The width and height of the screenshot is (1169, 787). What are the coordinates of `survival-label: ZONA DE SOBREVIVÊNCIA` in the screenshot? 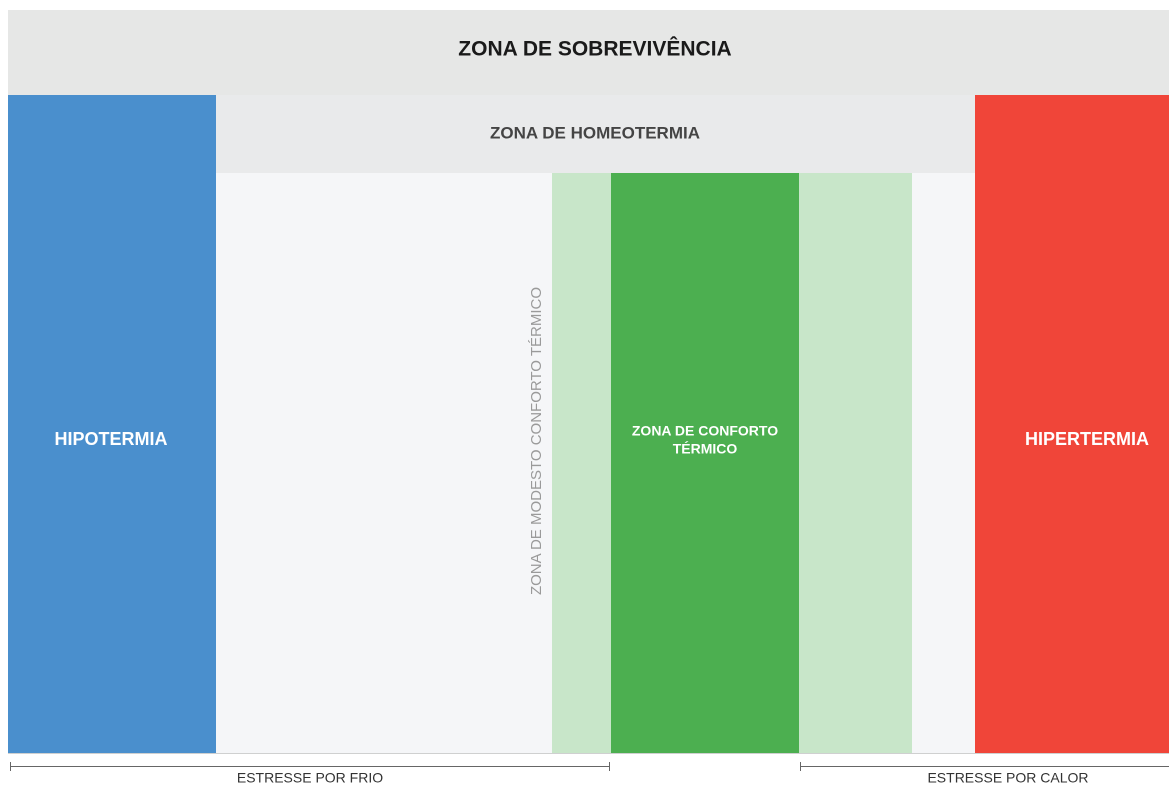 It's located at (594, 49).